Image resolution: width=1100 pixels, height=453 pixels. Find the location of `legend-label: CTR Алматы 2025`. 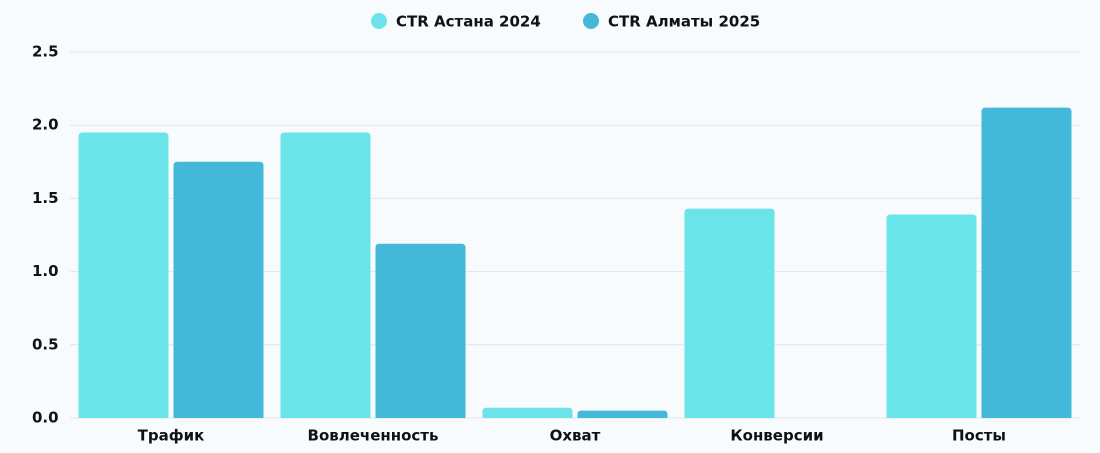

legend-label: CTR Алматы 2025 is located at coordinates (684, 22).